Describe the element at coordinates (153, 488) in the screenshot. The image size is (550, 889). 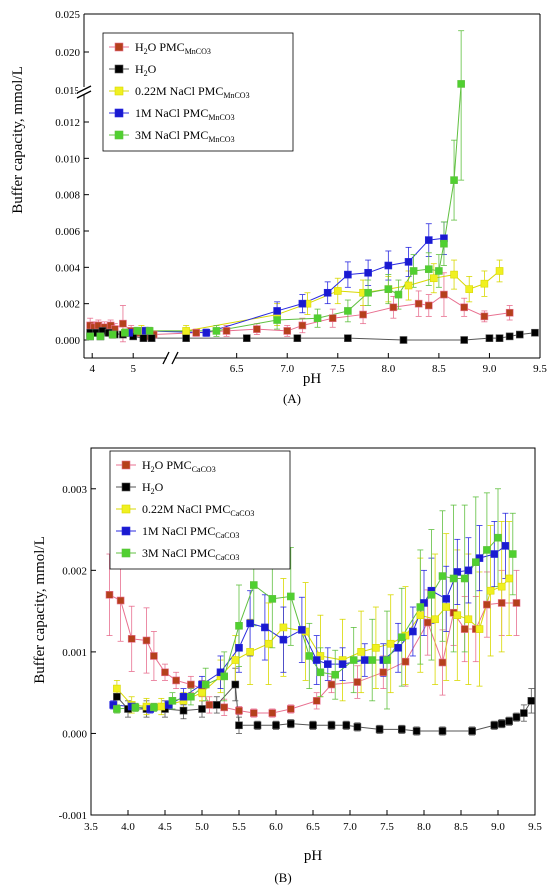
I see `legend-label-b: H2O` at that location.